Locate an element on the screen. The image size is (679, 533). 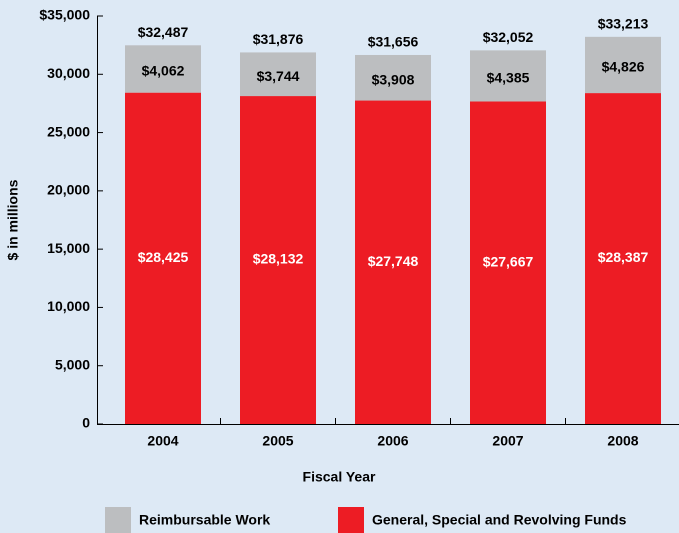
x-axis-label: Fiscal Year is located at coordinates (339, 477).